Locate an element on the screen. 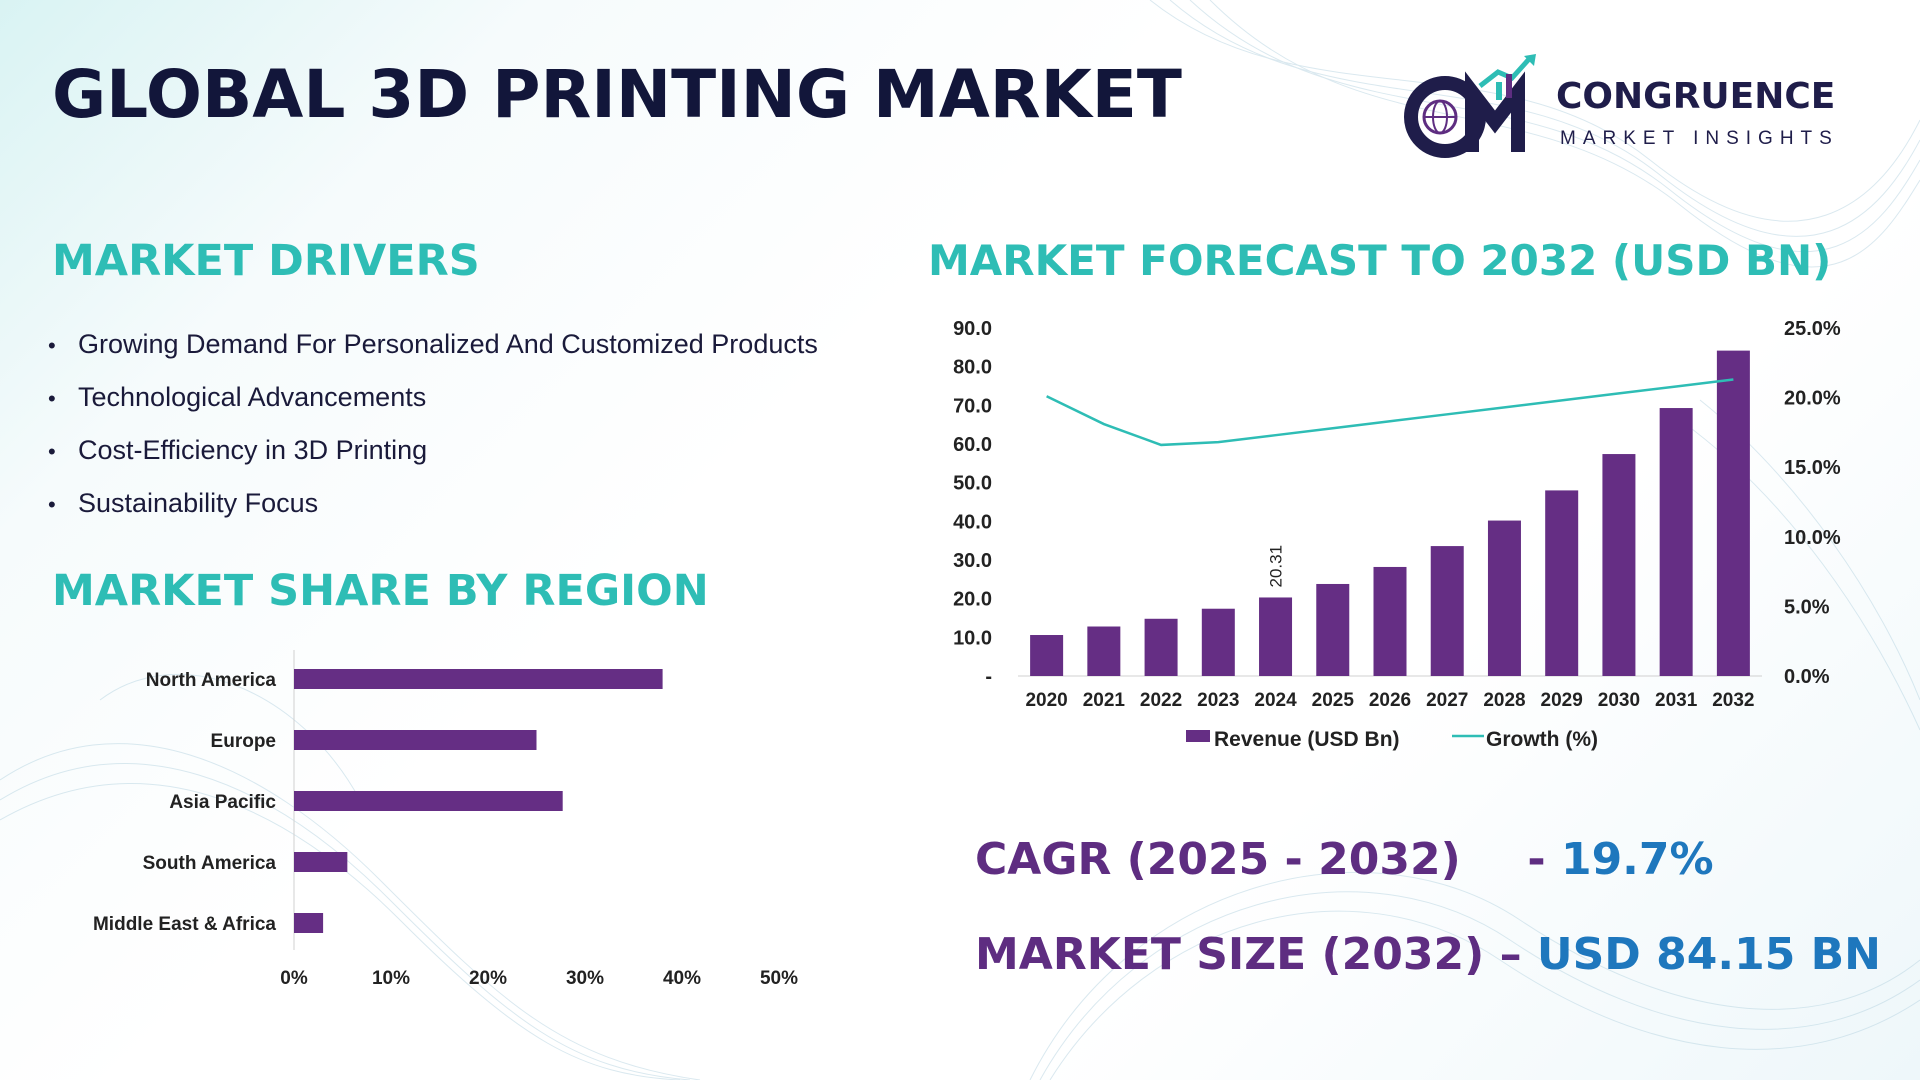 This screenshot has height=1080, width=1920. list-item: • Cost-Efficiency in 3D Printing is located at coordinates (433, 458).